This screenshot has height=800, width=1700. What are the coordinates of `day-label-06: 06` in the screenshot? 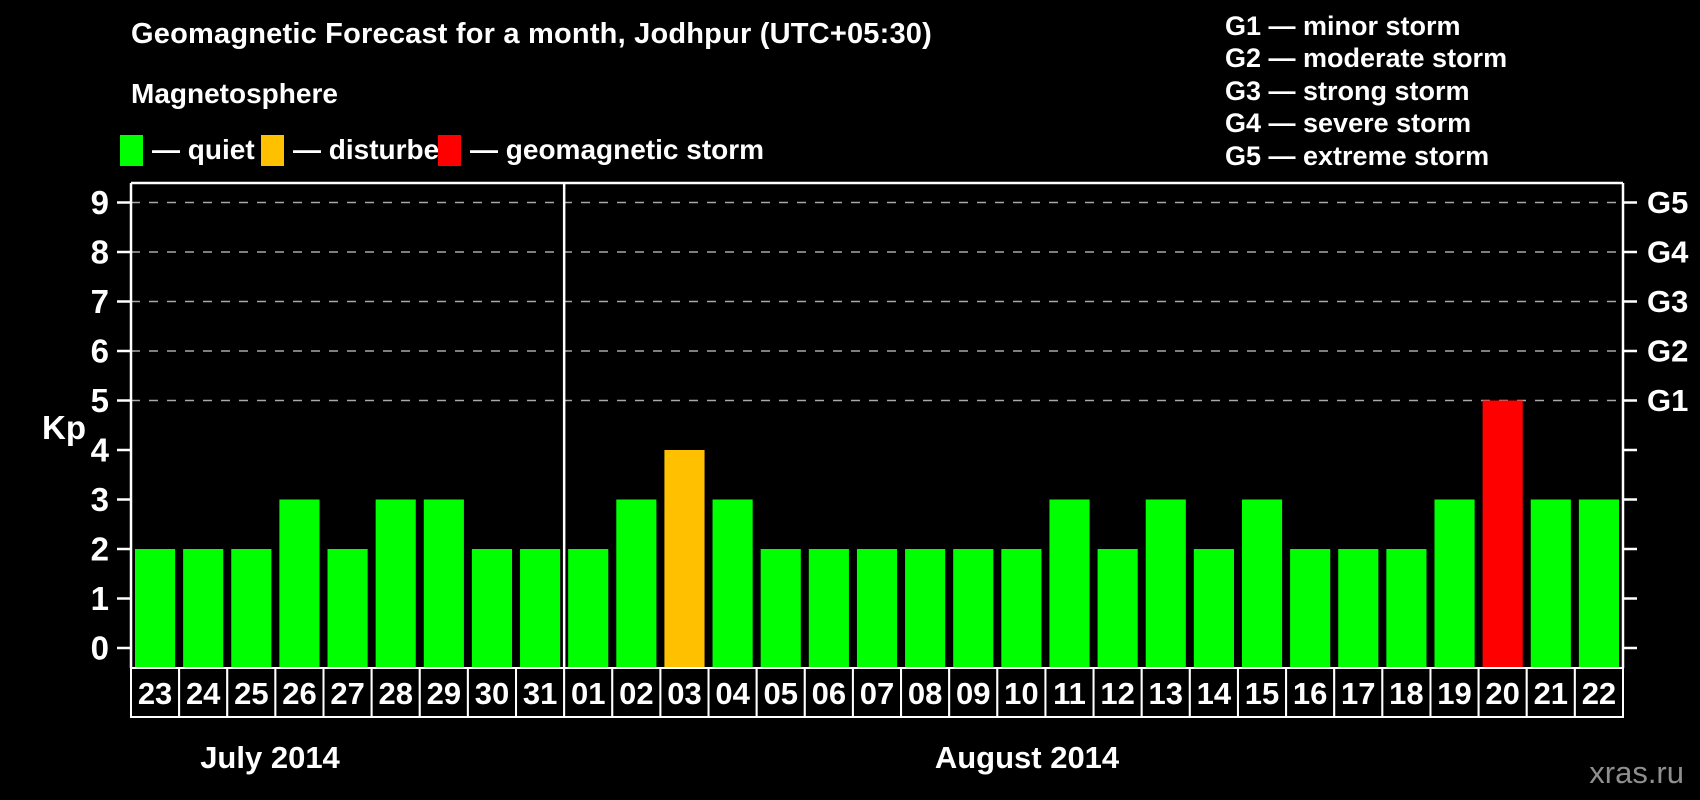 It's located at (829, 693).